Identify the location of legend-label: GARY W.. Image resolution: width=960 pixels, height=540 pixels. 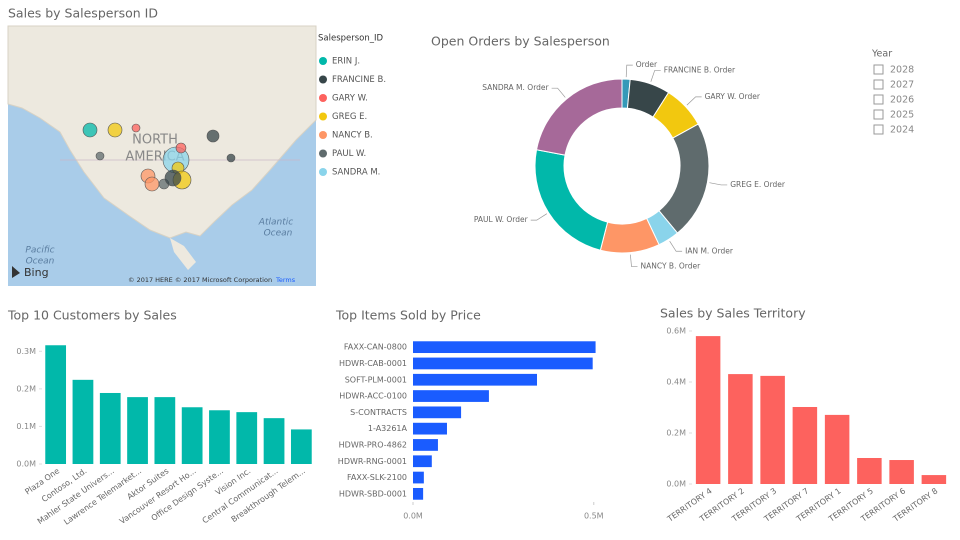
(350, 99).